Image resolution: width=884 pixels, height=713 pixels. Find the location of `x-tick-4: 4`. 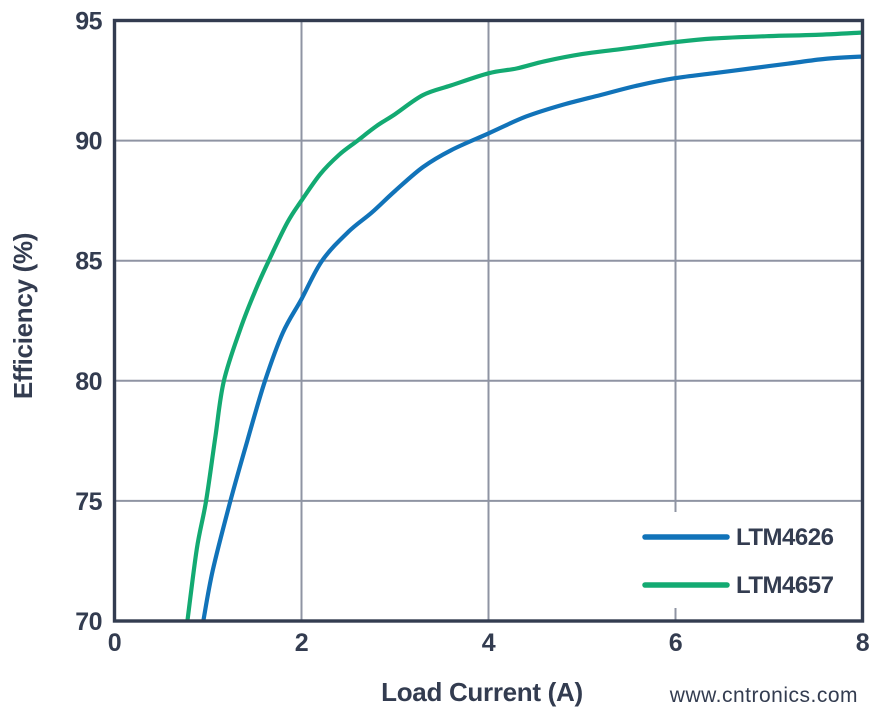

x-tick-4: 4 is located at coordinates (489, 643).